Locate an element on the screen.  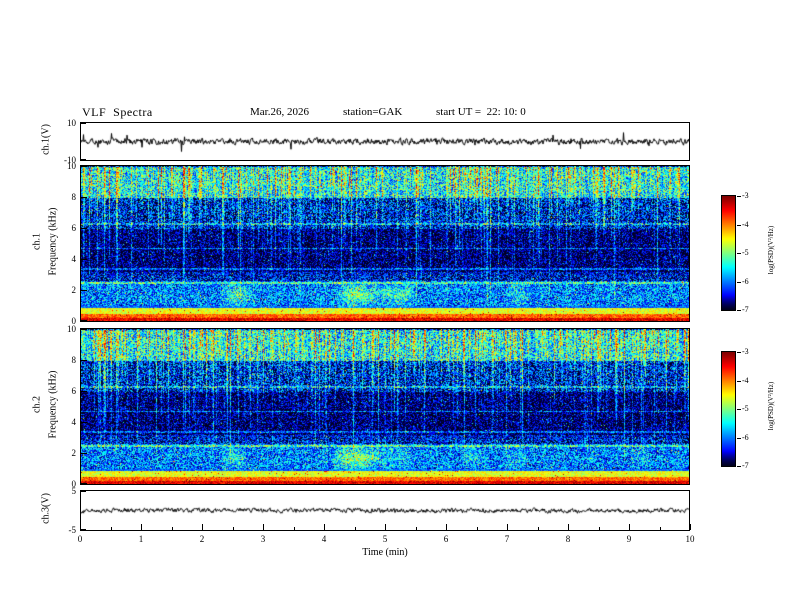
x-tick-label: 1 is located at coordinates (141, 539).